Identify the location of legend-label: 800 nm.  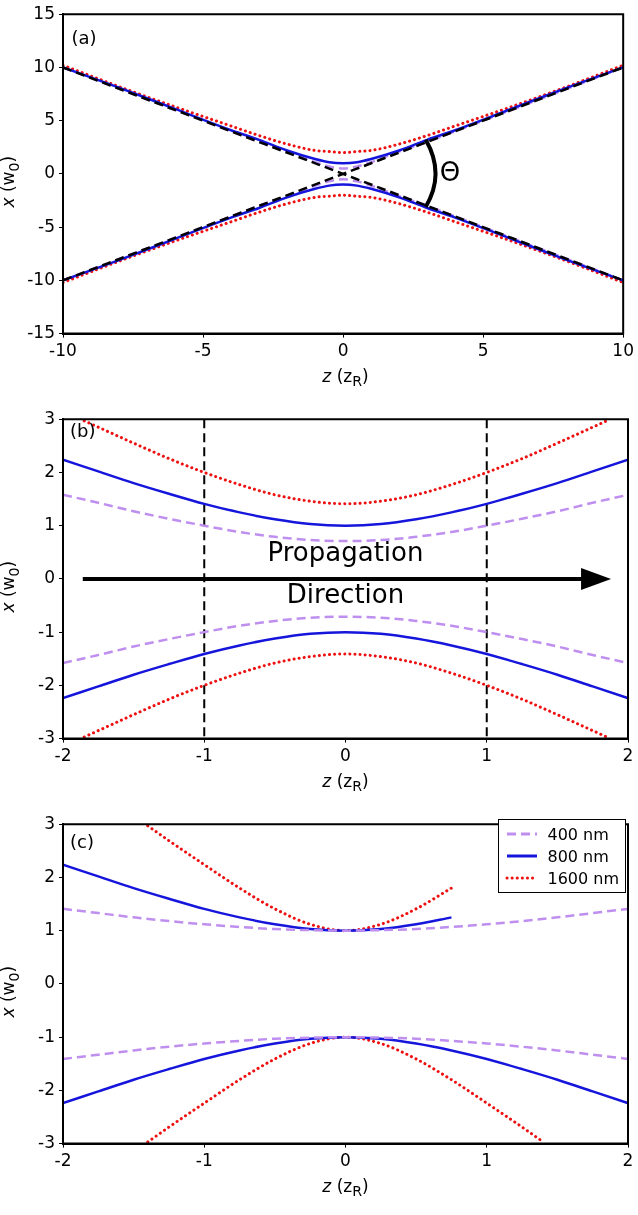
(578, 856).